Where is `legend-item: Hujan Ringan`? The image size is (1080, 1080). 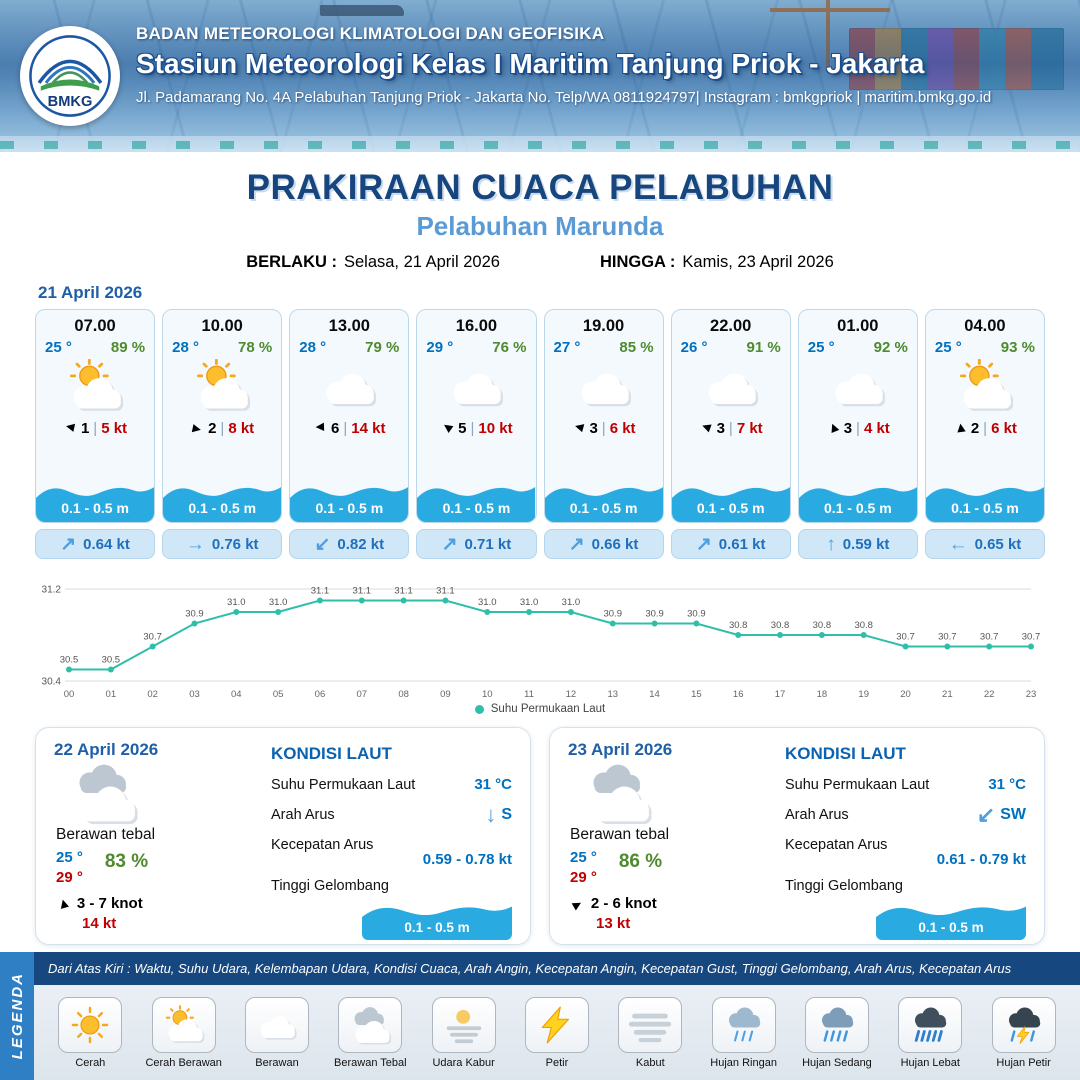 legend-item: Hujan Ringan is located at coordinates (744, 1032).